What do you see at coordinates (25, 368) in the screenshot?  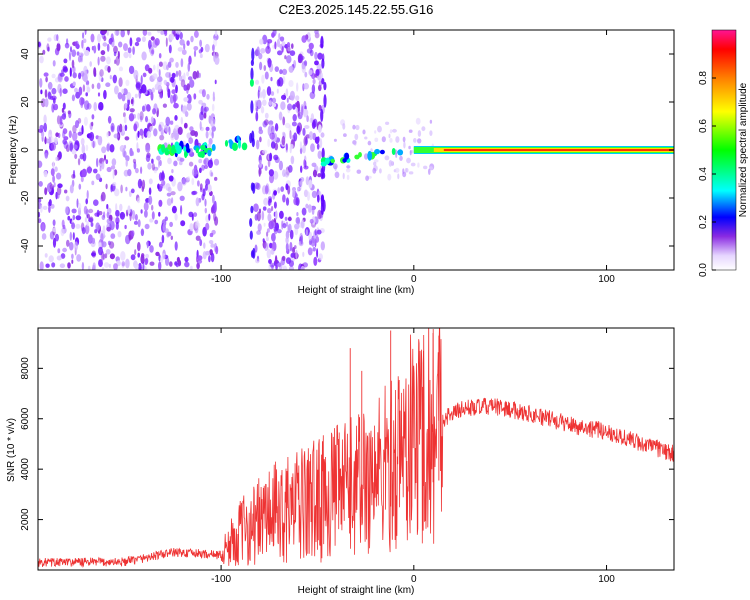 I see `y-tick-label: 8000` at bounding box center [25, 368].